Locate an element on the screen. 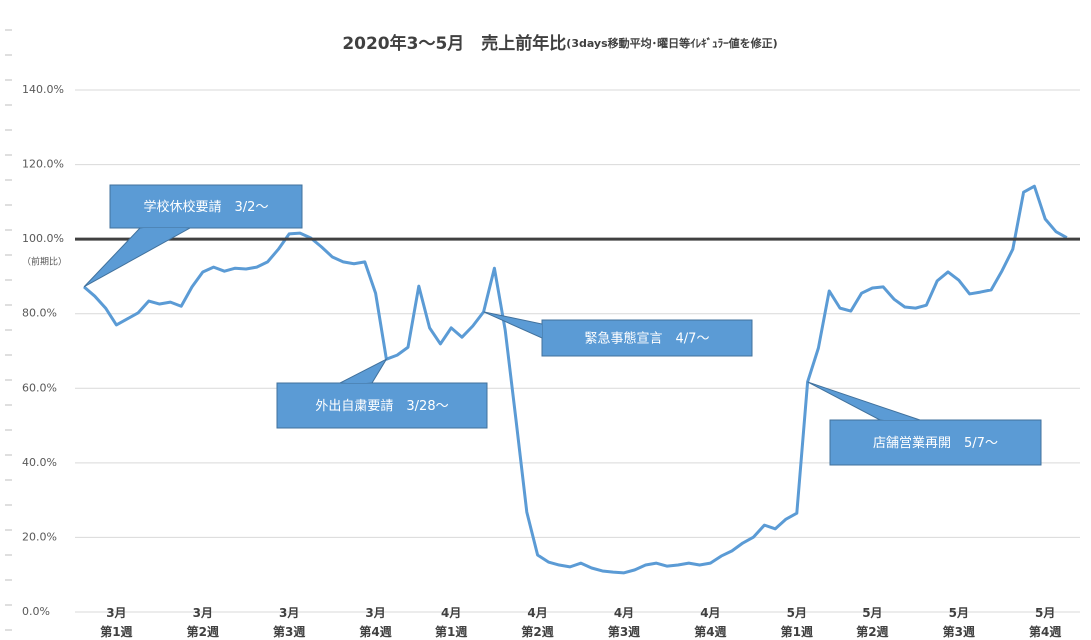 This screenshot has width=1091, height=640. chart-subtitle: (3days移動平均･曜日等ｲﾚｷﾞｭﾗｰ値を修正) is located at coordinates (671, 43).